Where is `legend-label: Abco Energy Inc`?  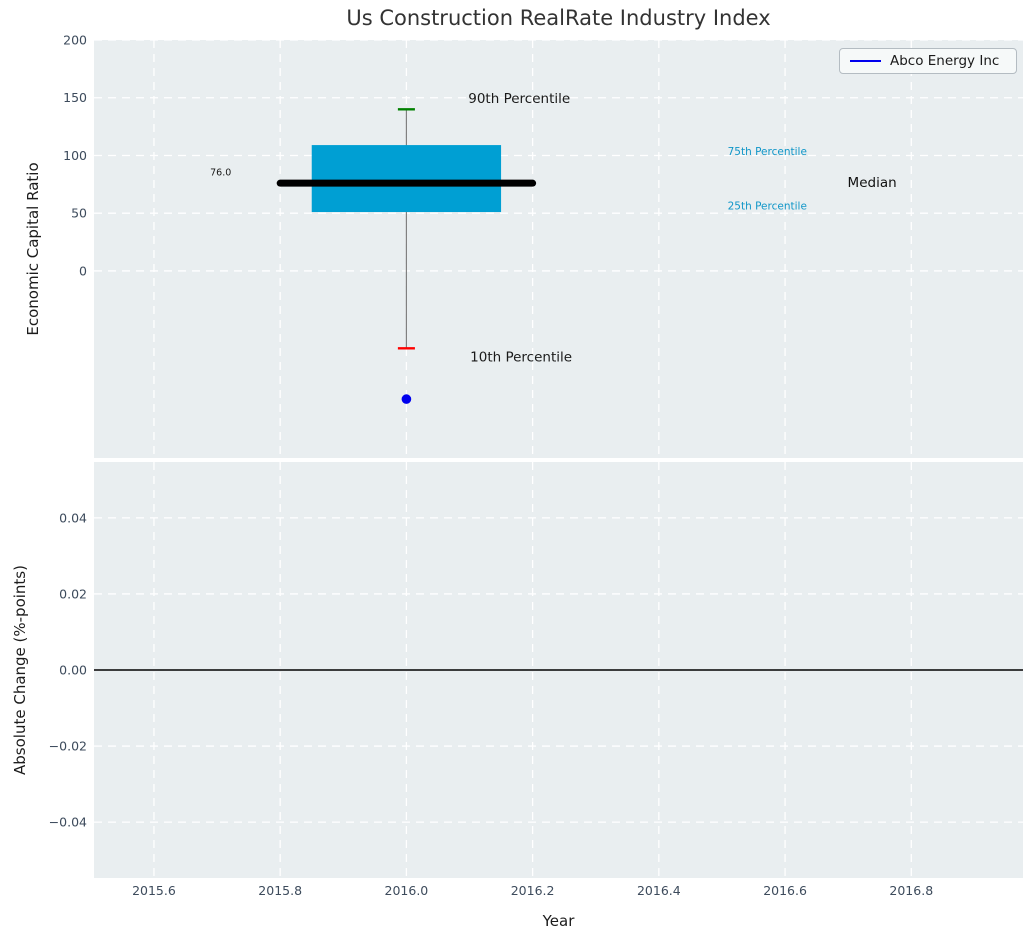 legend-label: Abco Energy Inc is located at coordinates (945, 61).